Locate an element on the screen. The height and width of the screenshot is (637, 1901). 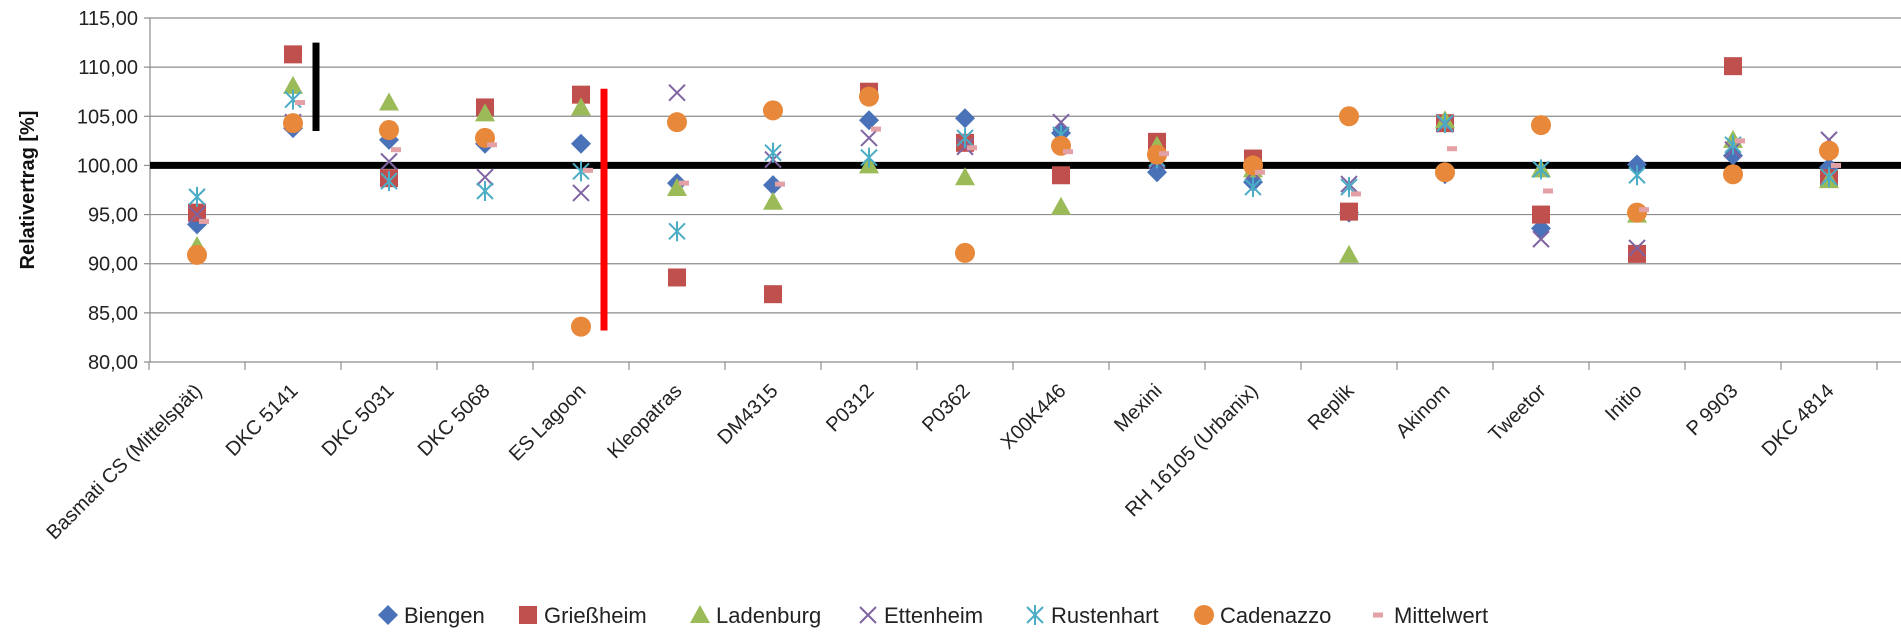
x-tick-label: ES Lagoon is located at coordinates (548, 423).